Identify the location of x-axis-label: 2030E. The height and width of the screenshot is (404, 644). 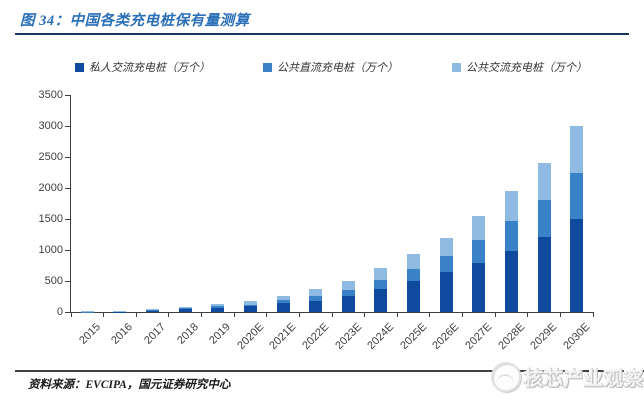
(577, 336).